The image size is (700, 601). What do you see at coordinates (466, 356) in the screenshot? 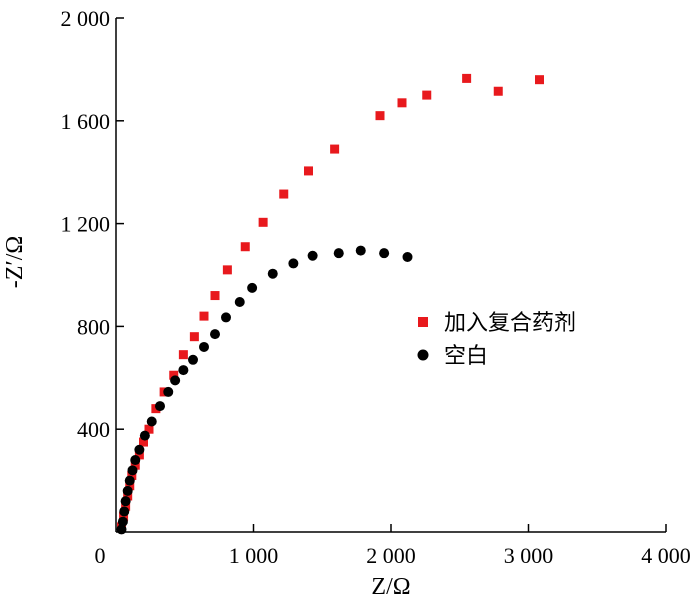
I see `legend-label: 空白` at bounding box center [466, 356].